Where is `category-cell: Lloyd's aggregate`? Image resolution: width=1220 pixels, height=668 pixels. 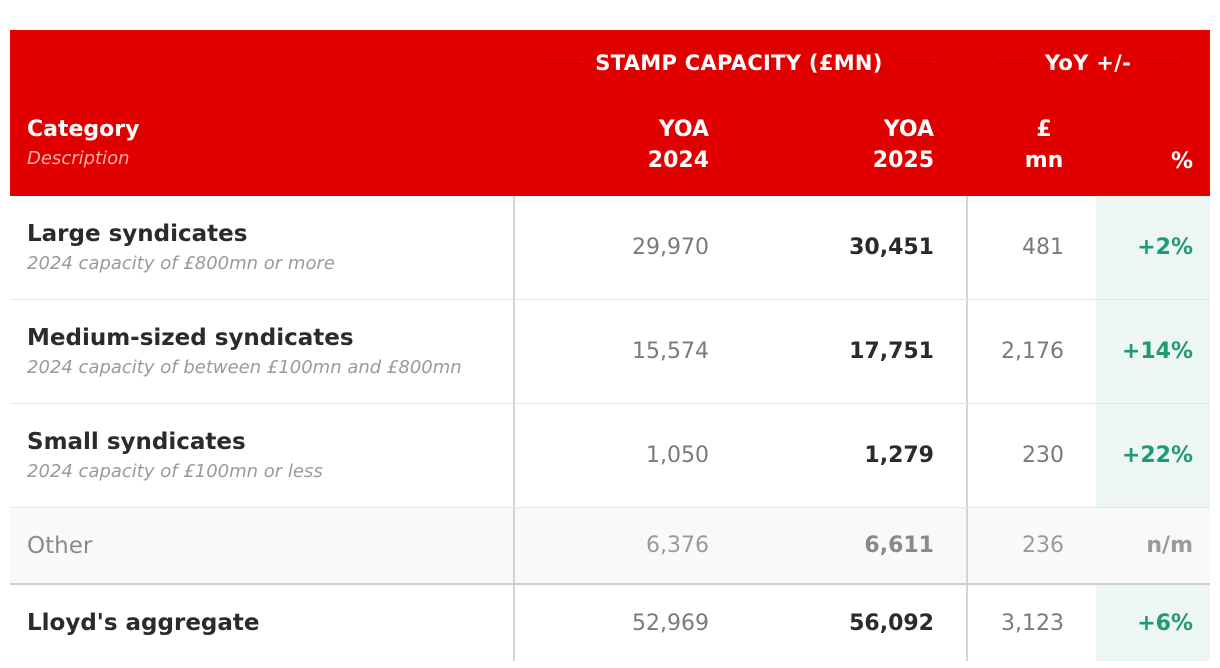 category-cell: Lloyd's aggregate is located at coordinates (262, 623).